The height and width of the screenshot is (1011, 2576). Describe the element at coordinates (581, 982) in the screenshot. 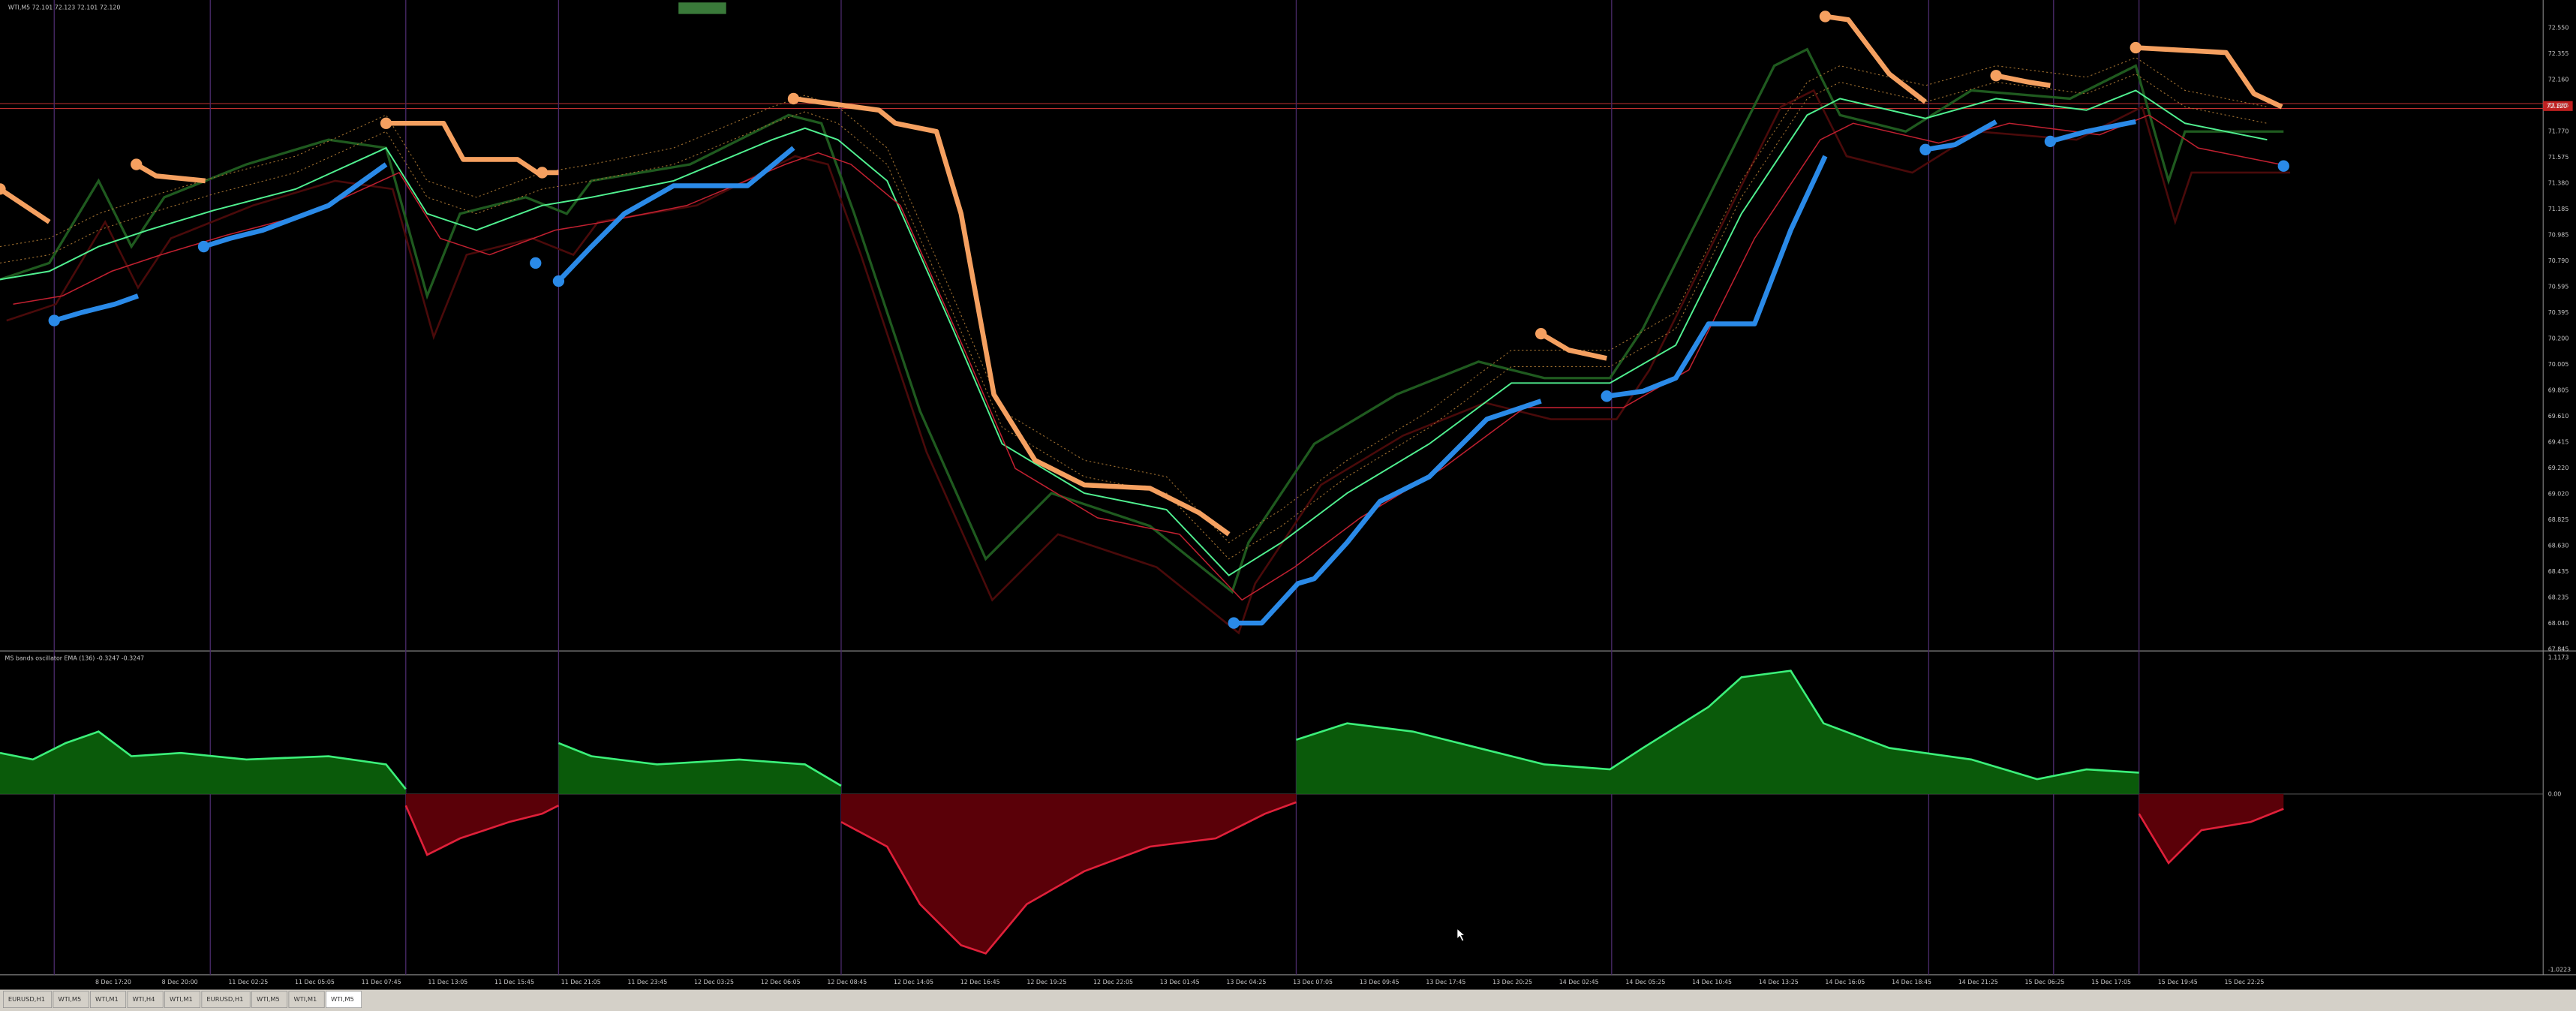

I see `time-label: 11 Dec 21:05` at that location.